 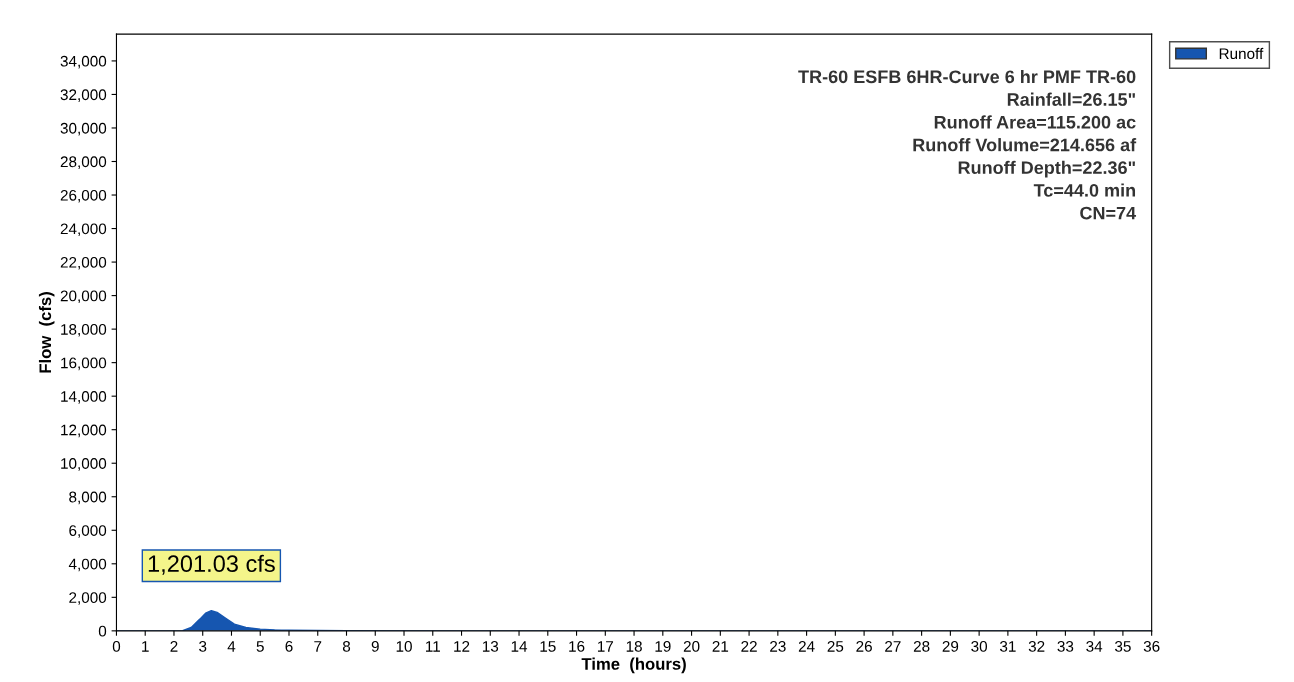 I want to click on x-tick-label: 13, so click(x=490, y=646).